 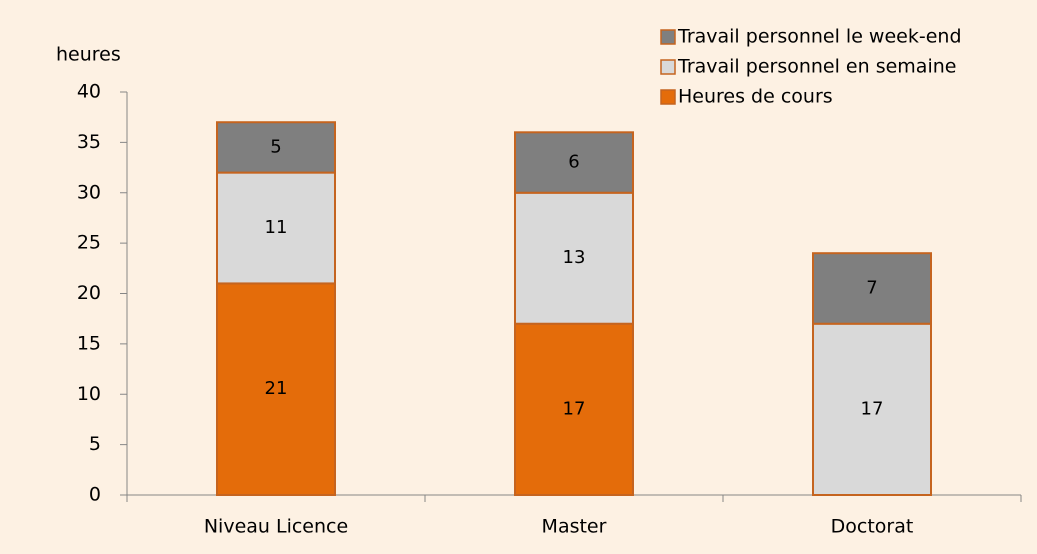 What do you see at coordinates (816, 67) in the screenshot?
I see `legend-label: Travail personnel en semaine` at bounding box center [816, 67].